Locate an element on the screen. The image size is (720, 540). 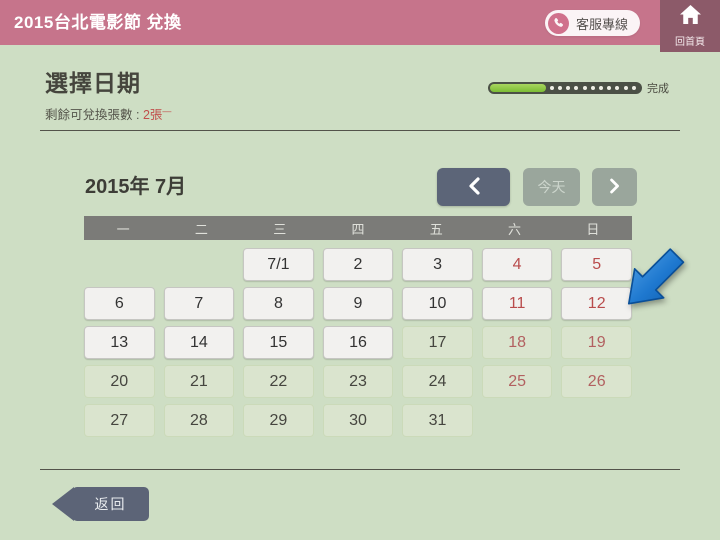
chevron-right-icon is located at coordinates (615, 187).